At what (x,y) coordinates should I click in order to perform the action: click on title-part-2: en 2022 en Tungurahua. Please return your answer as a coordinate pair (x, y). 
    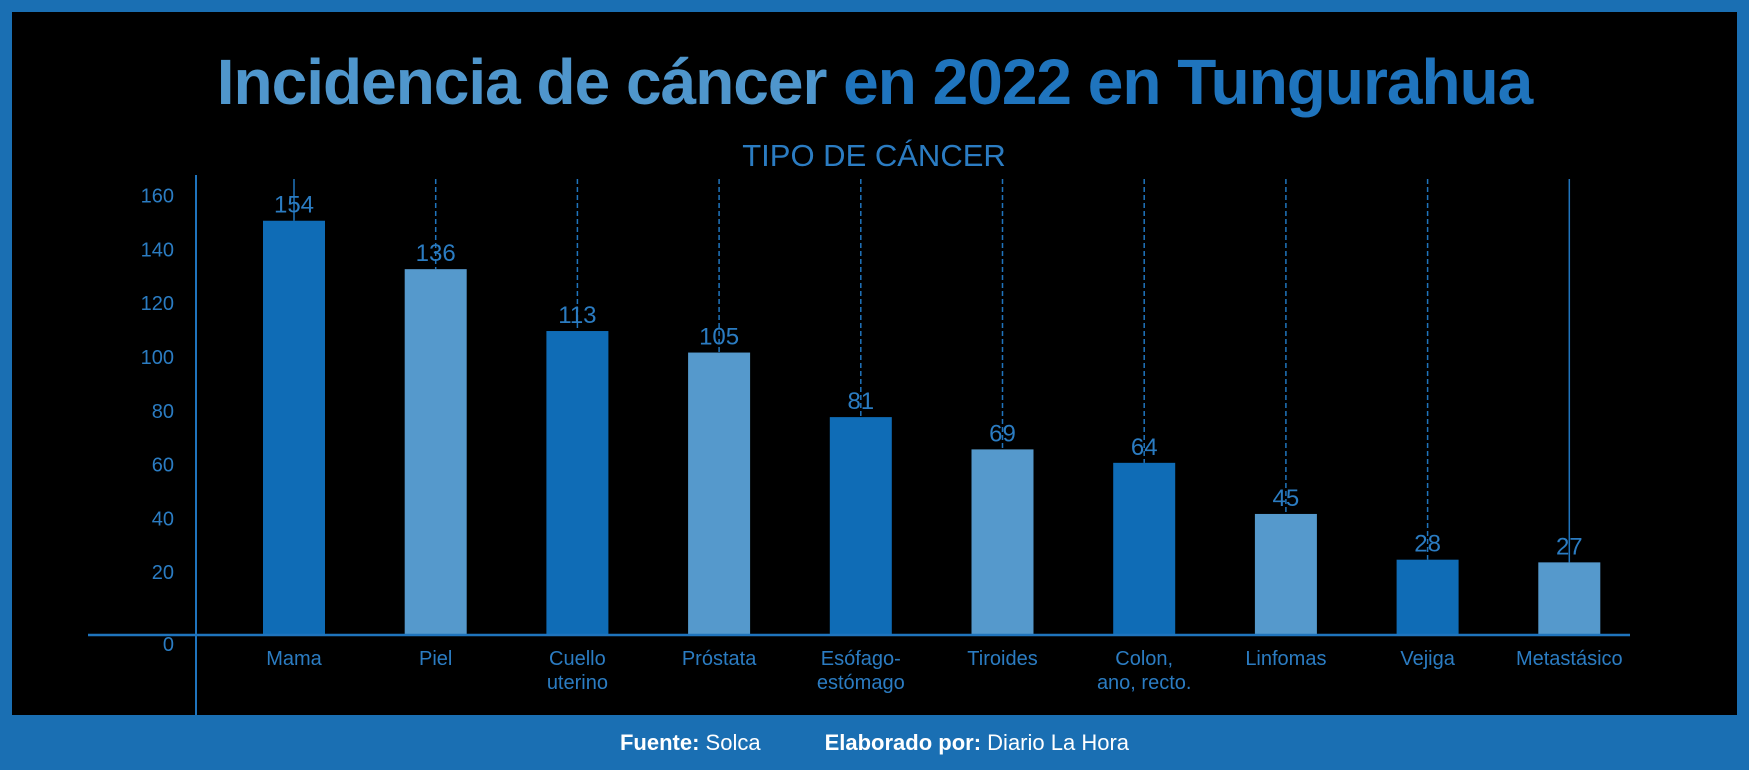
    Looking at the image, I should click on (1188, 82).